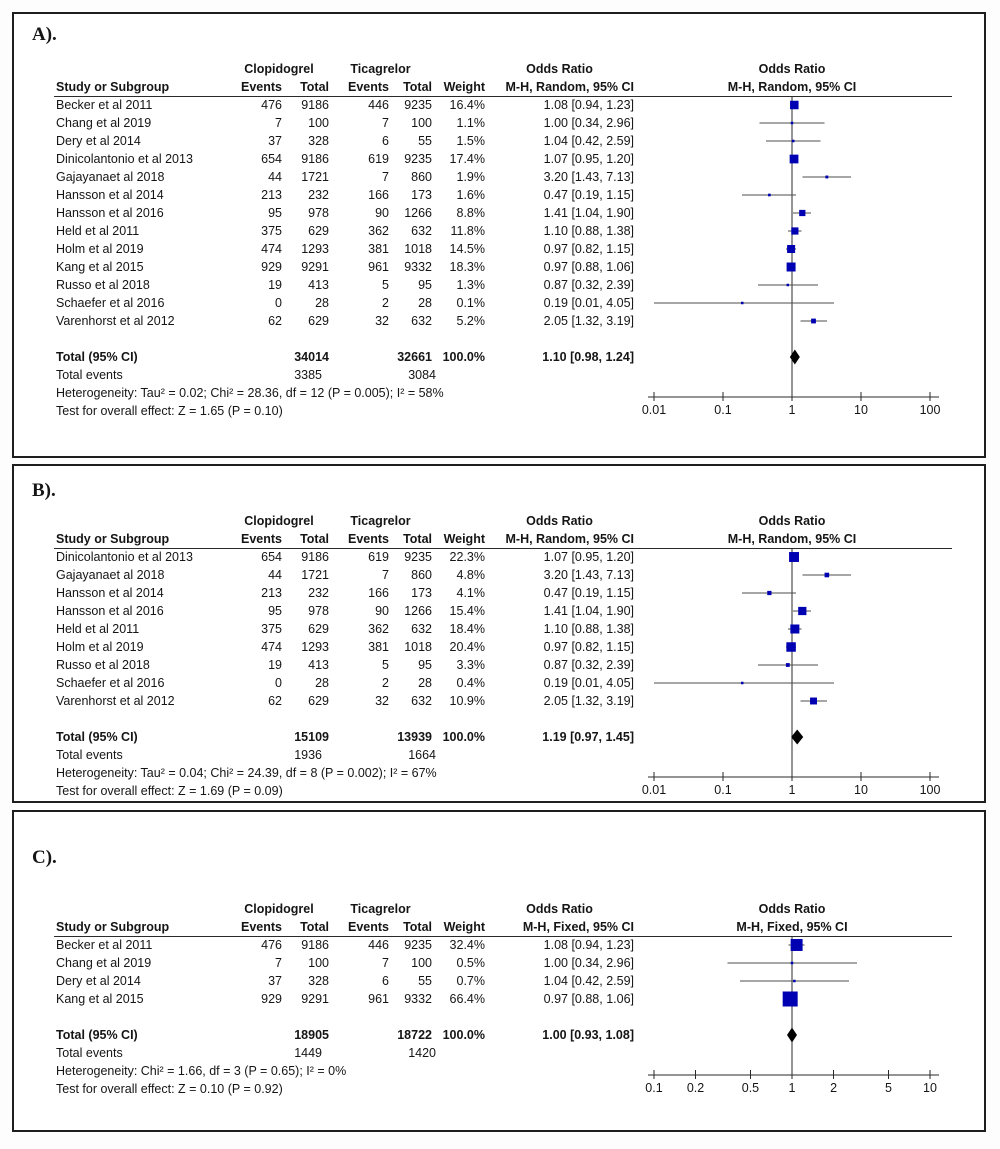  Describe the element at coordinates (115, 321) in the screenshot. I see `study-name: Varenhorst et al 2012` at that location.